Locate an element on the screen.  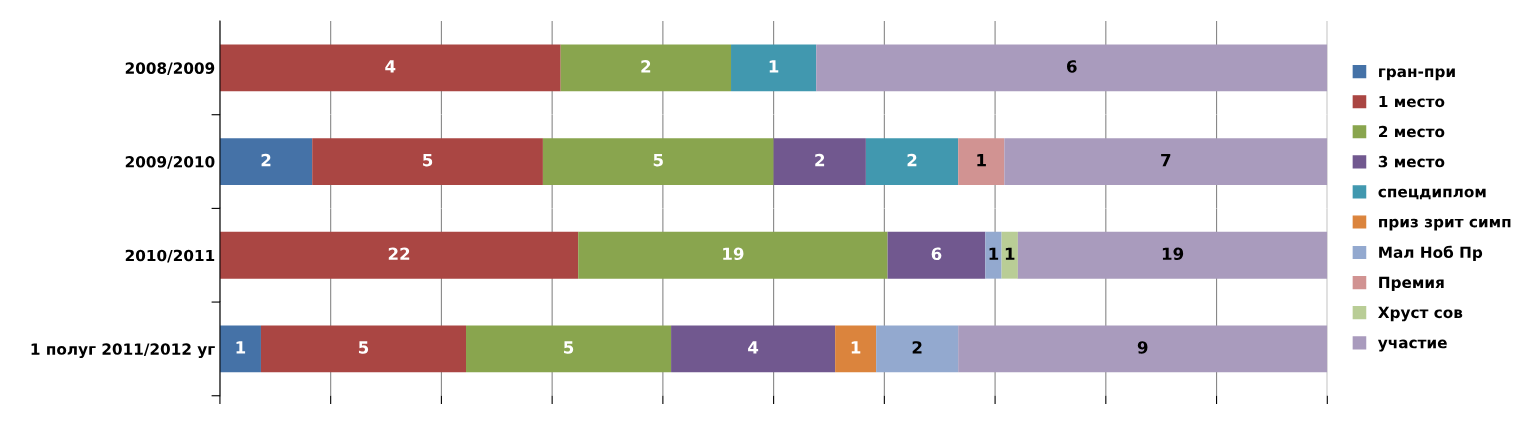
data-label: 22 is located at coordinates (399, 253).